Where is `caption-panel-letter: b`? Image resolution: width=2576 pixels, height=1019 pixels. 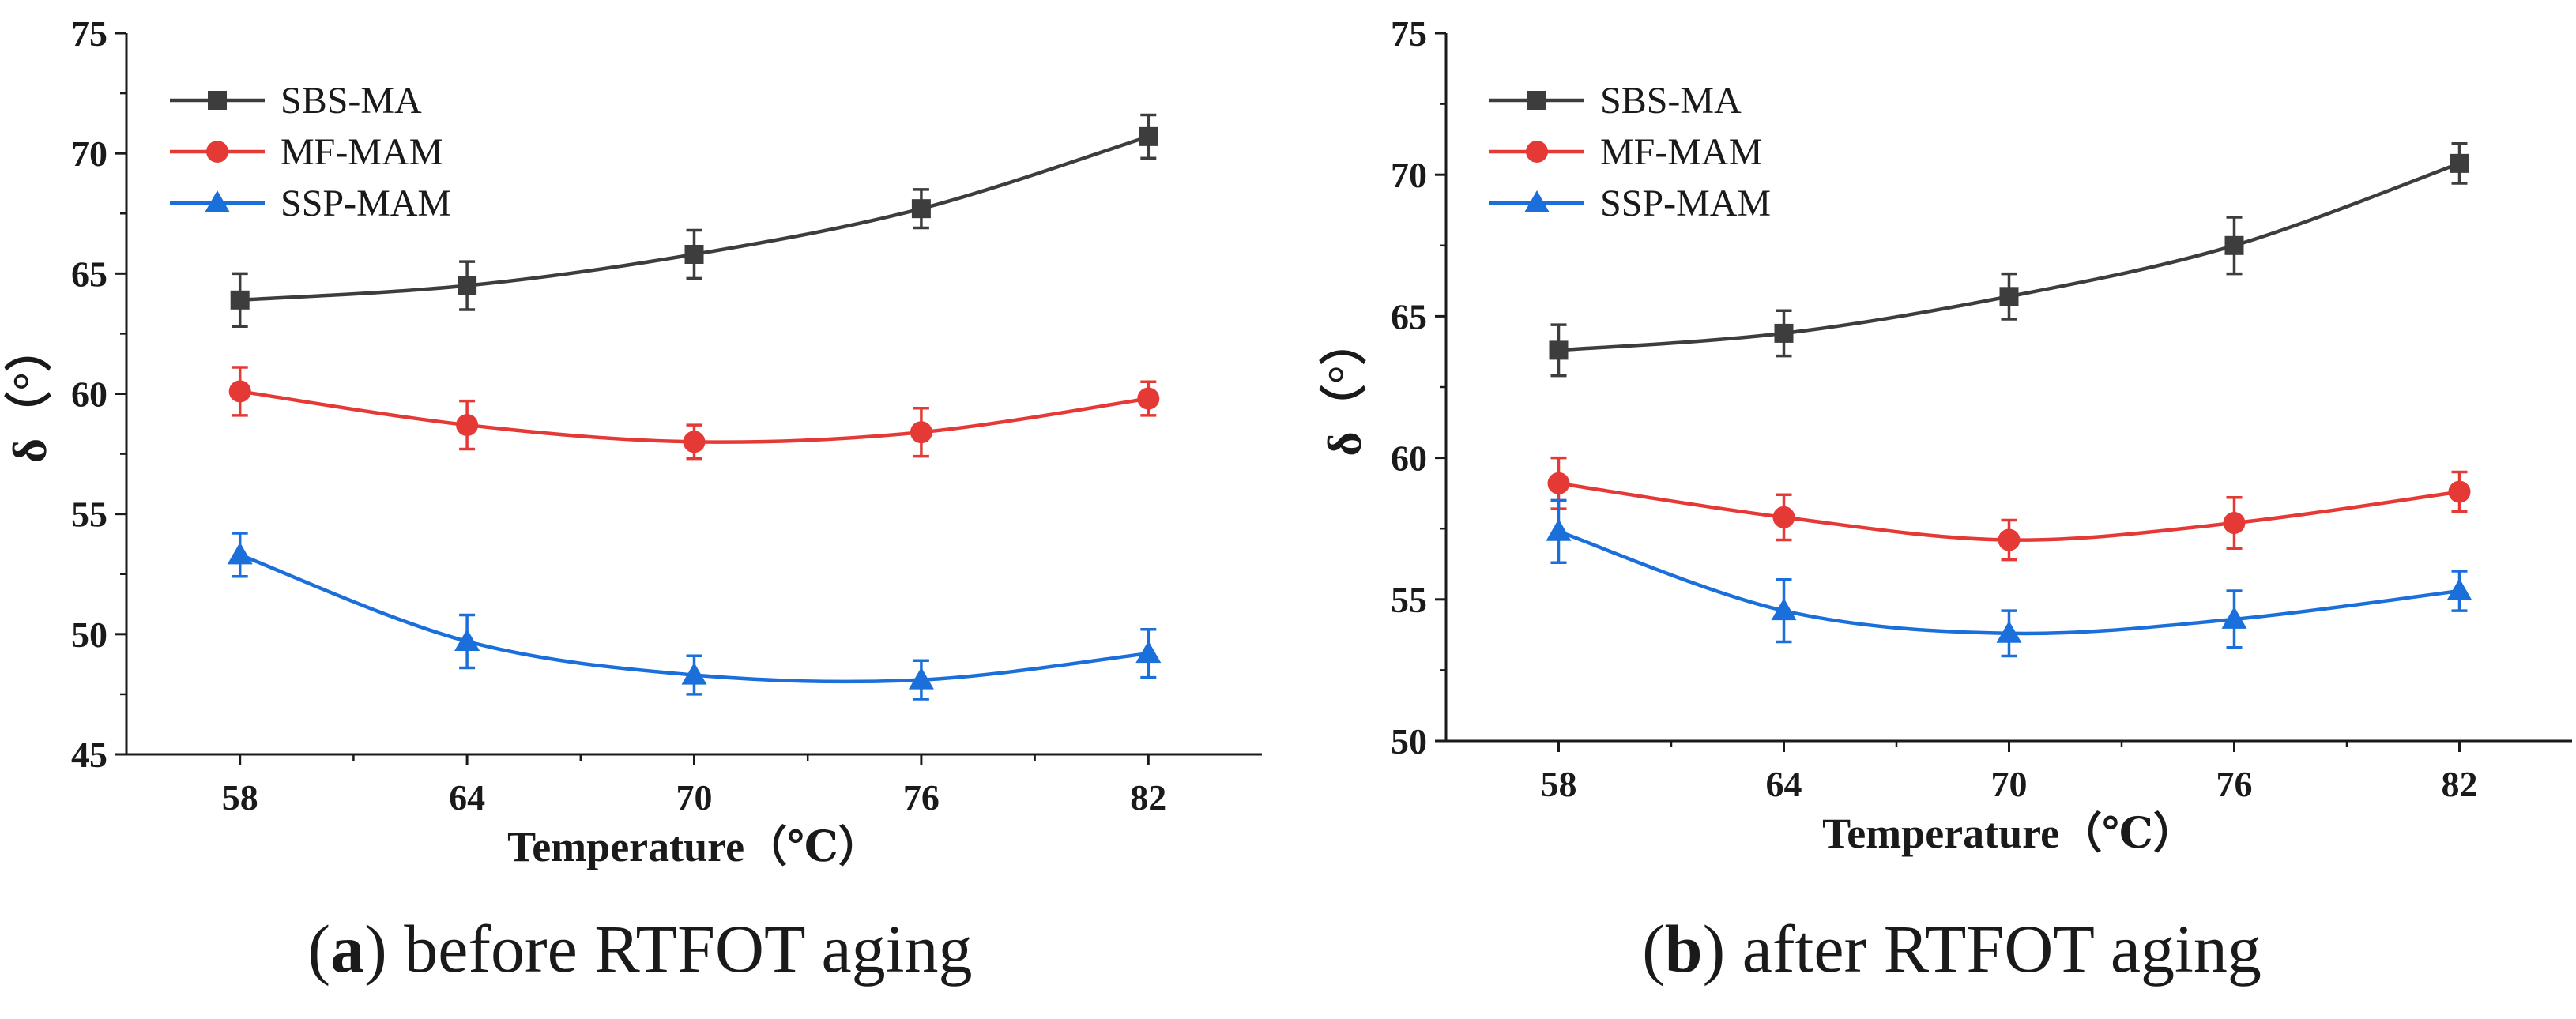
caption-panel-letter: b is located at coordinates (1684, 949).